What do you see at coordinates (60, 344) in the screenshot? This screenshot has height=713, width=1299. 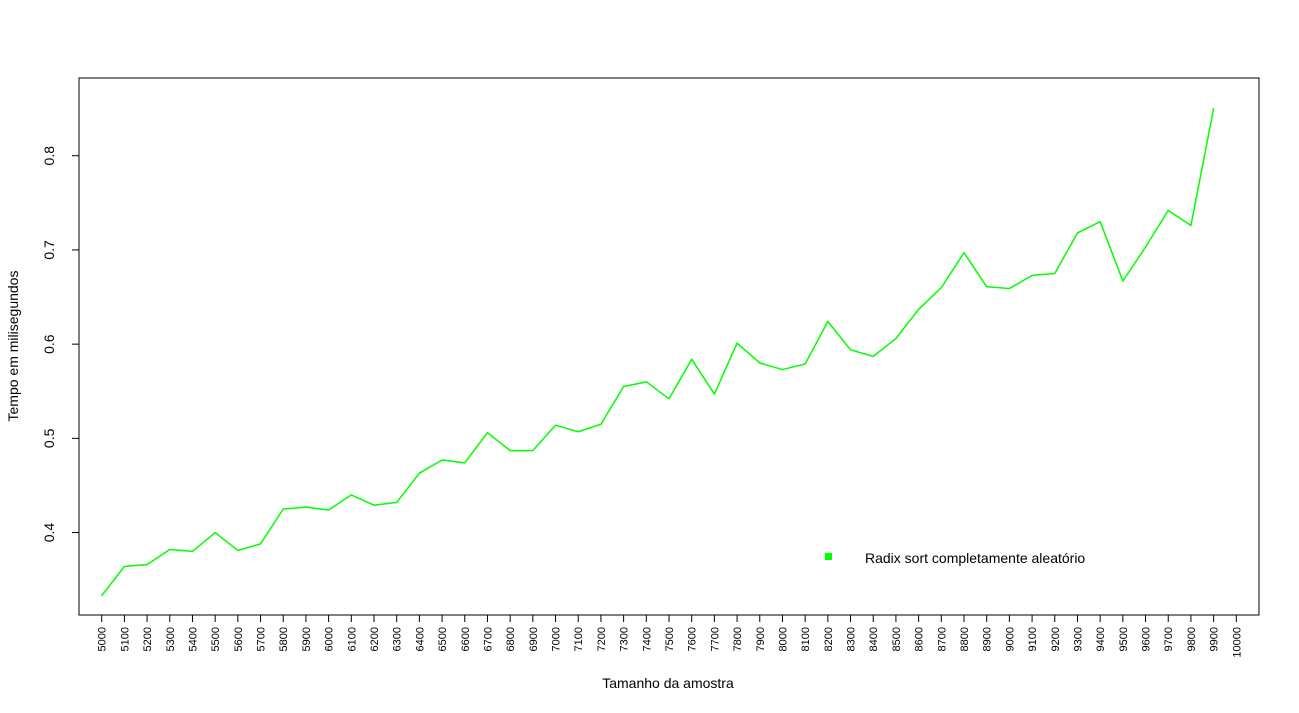 I see `y-axis: 0.4 0.5 0.6 0.7 0.8` at bounding box center [60, 344].